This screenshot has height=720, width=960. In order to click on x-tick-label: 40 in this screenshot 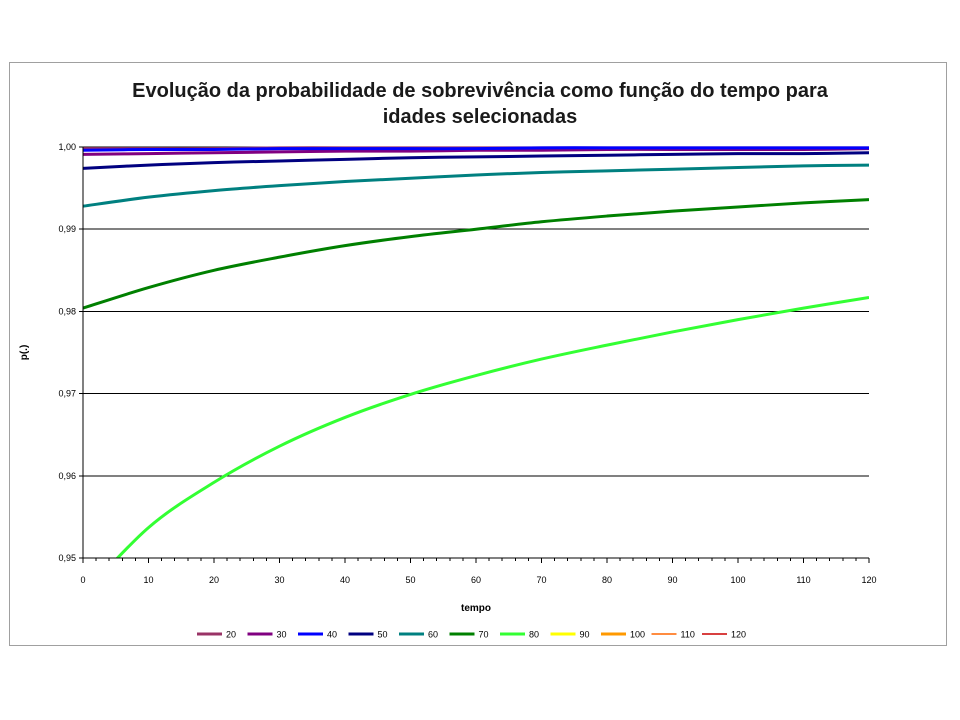, I will do `click(345, 580)`.